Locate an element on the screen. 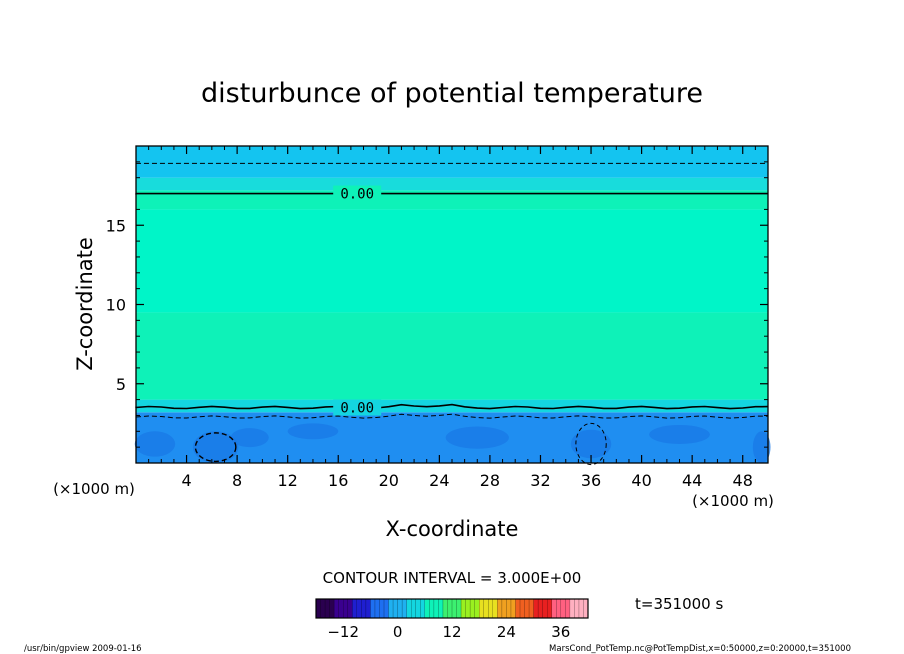 The height and width of the screenshot is (654, 904). footer-left: /usr/bin/gpview 2009-01-16 is located at coordinates (83, 649).